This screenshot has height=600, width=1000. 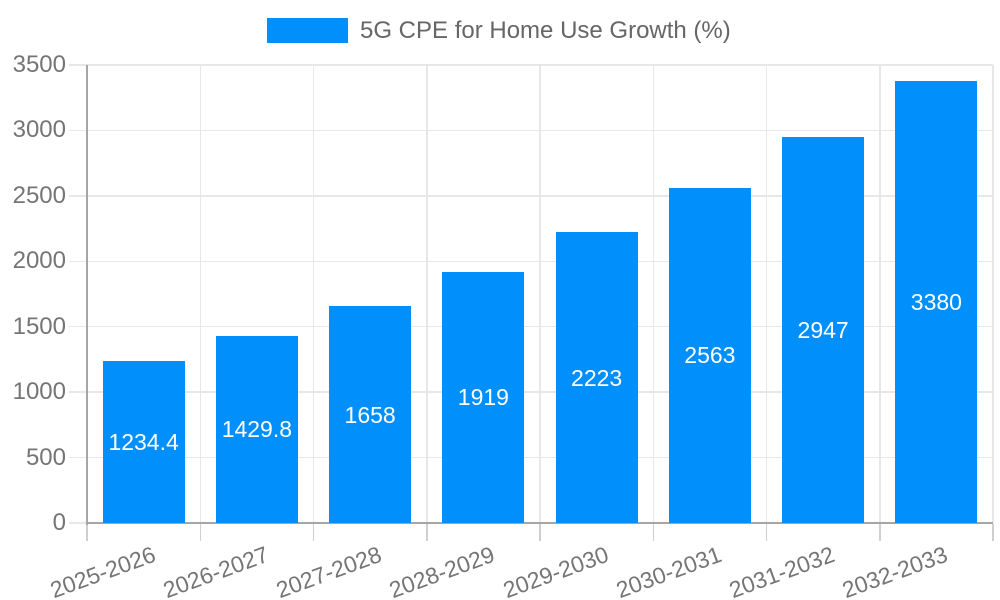 I want to click on bar: 2563, so click(x=709, y=355).